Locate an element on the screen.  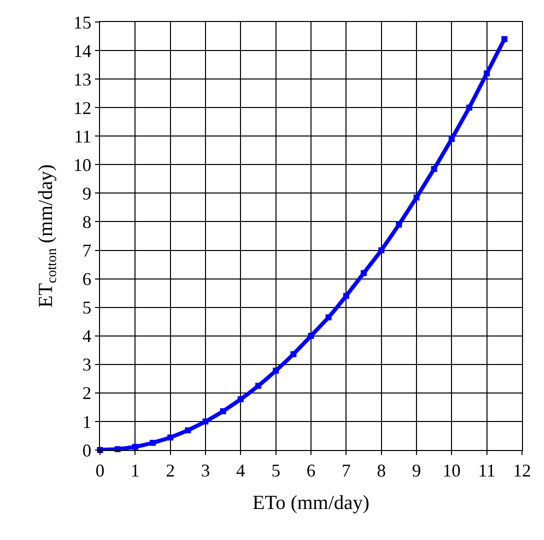
x-axis-title: ETo (mm/day) is located at coordinates (311, 503).